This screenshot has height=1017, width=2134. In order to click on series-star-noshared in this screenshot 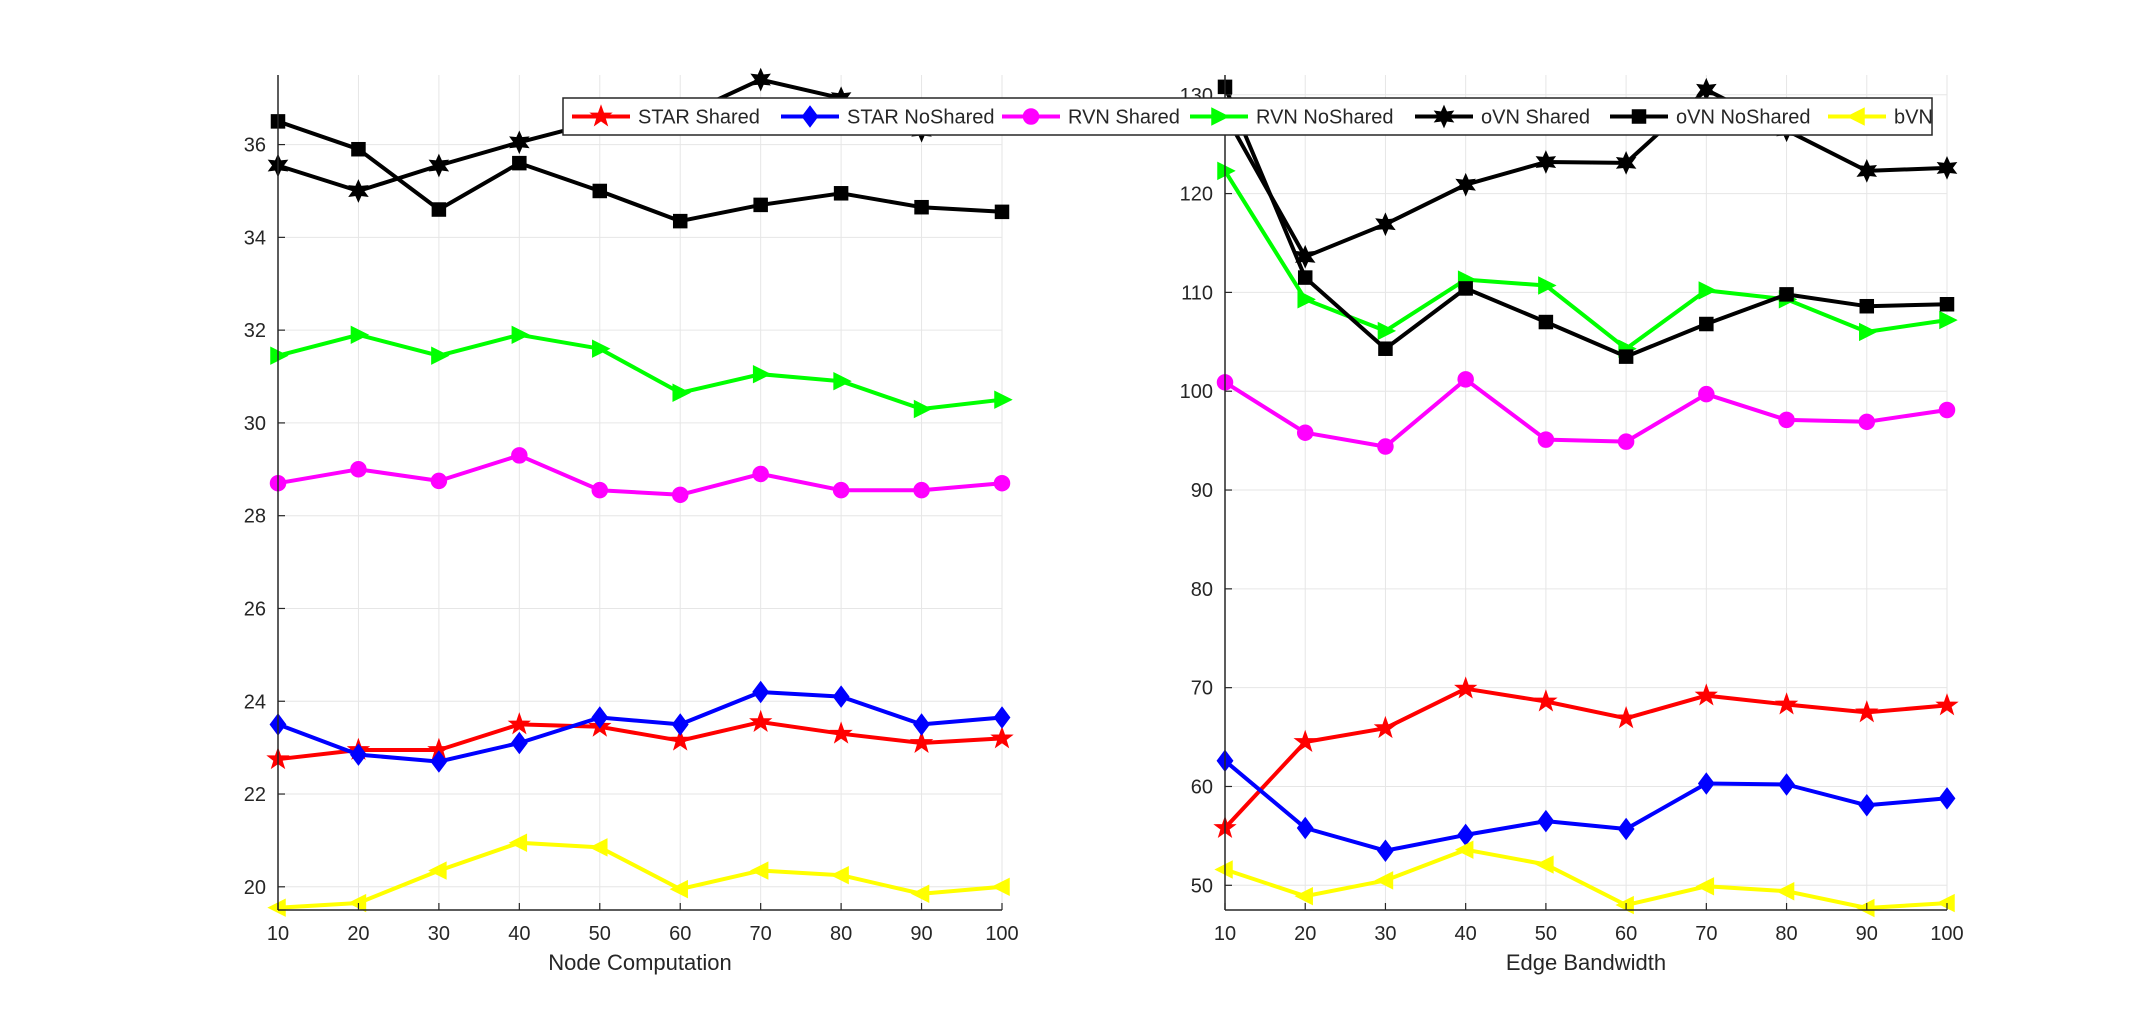, I will do `click(1586, 805)`.